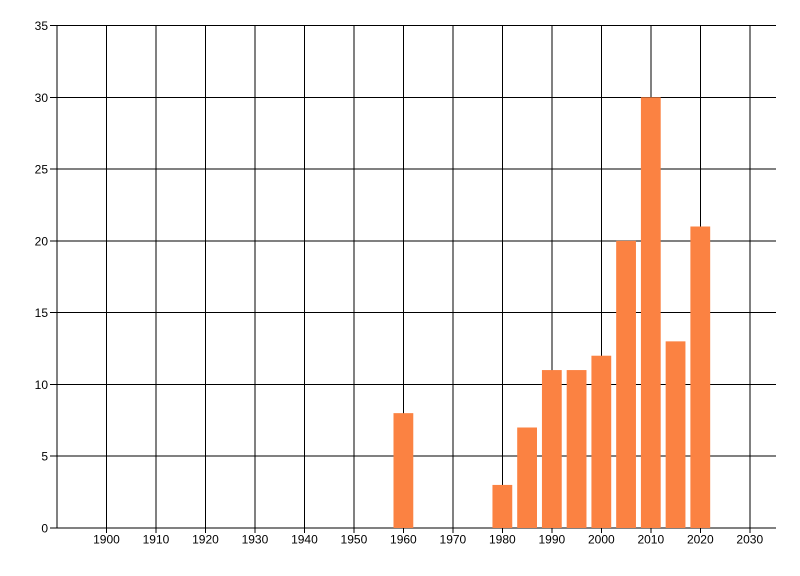 This screenshot has width=800, height=576. Describe the element at coordinates (650, 540) in the screenshot. I see `x-tick-label: 2010` at that location.